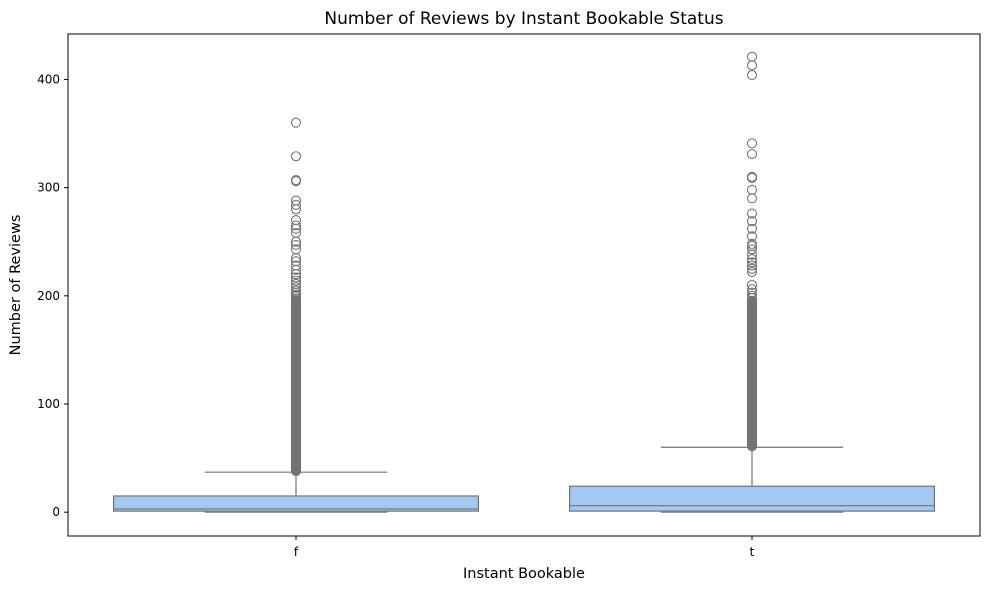 Image resolution: width=989 pixels, height=590 pixels. What do you see at coordinates (48, 296) in the screenshot?
I see `y-tick-label: 200` at bounding box center [48, 296].